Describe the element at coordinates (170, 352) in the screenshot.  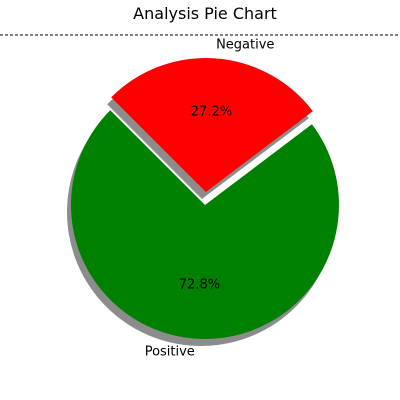
I see `slice-label-positive: Positive` at that location.